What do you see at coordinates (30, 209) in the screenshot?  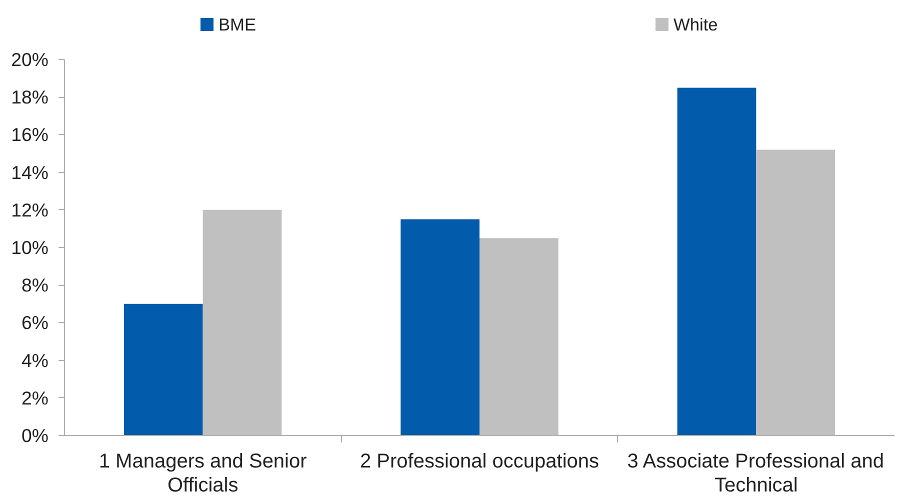 I see `y-tick-label: 12%` at bounding box center [30, 209].